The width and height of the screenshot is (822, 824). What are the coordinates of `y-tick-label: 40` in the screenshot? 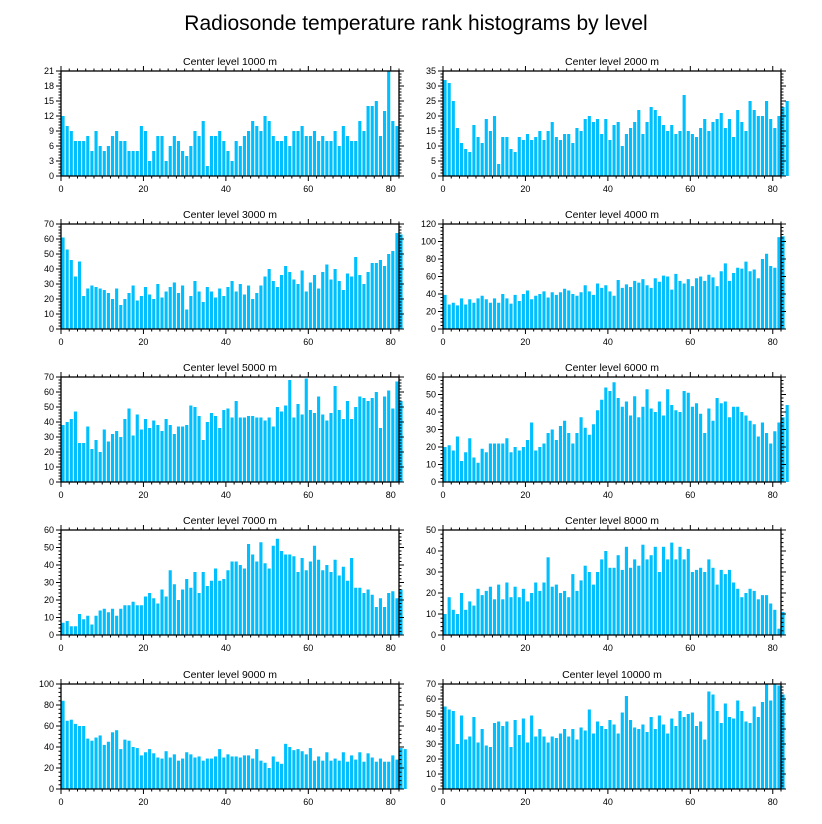 It's located at (49, 565).